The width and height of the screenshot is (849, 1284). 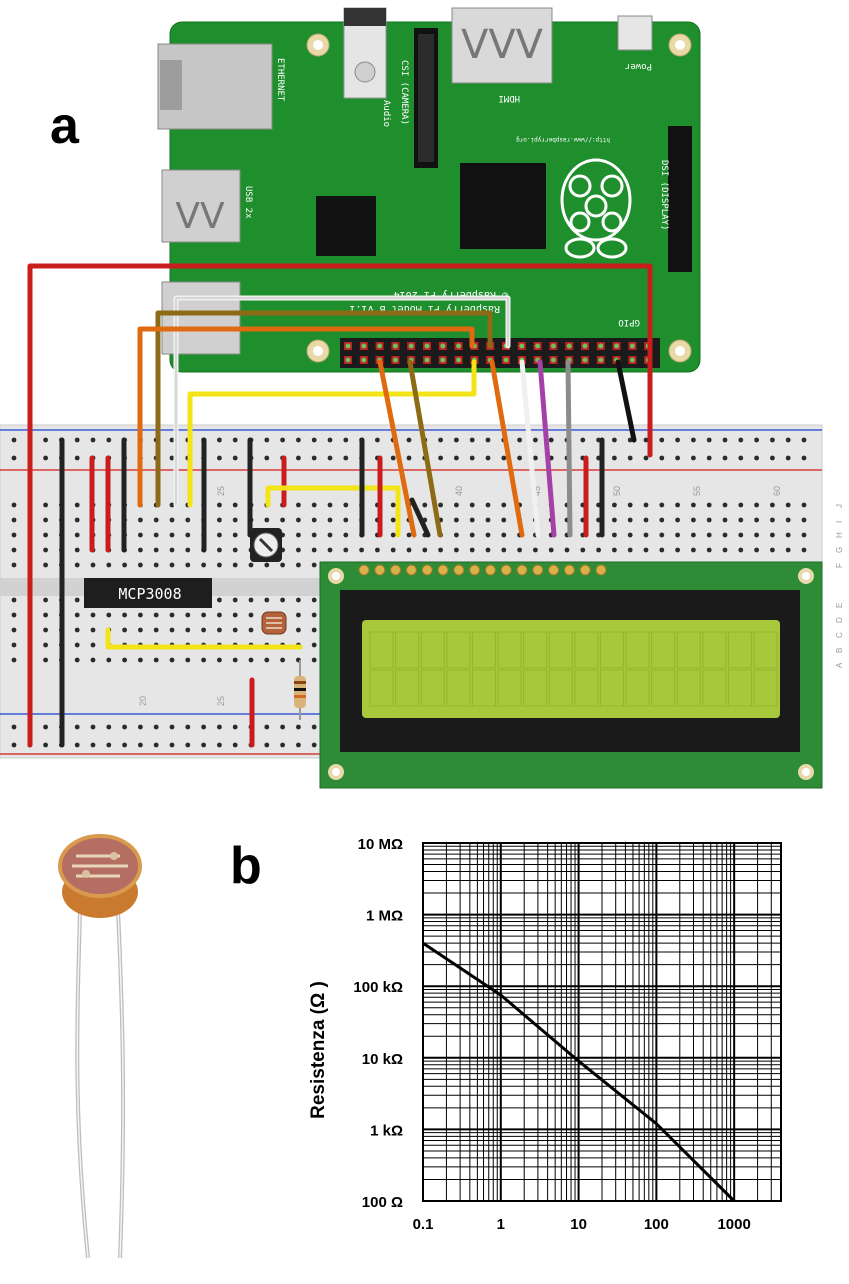 What do you see at coordinates (221, 701) in the screenshot?
I see `bb-num-25b: 25` at bounding box center [221, 701].